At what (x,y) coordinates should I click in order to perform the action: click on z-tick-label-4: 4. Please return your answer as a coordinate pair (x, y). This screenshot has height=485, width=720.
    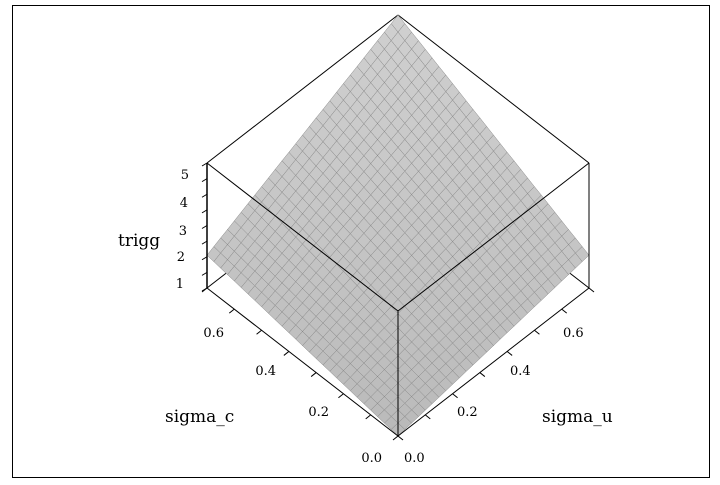
    Looking at the image, I should click on (184, 203).